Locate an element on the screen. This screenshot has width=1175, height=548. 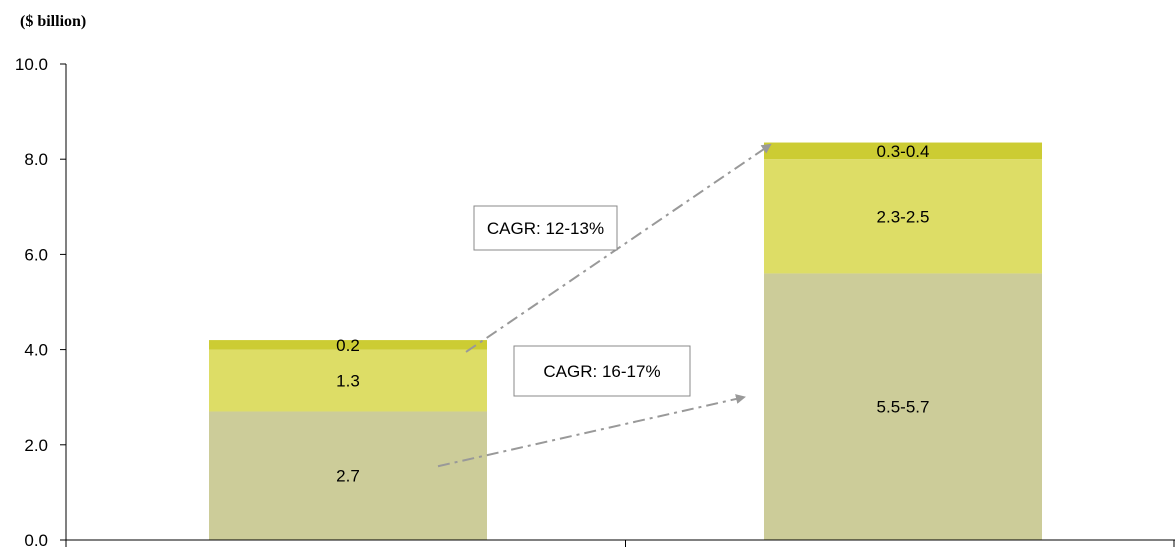
cagr-label: CAGR: 16-17% is located at coordinates (601, 371).